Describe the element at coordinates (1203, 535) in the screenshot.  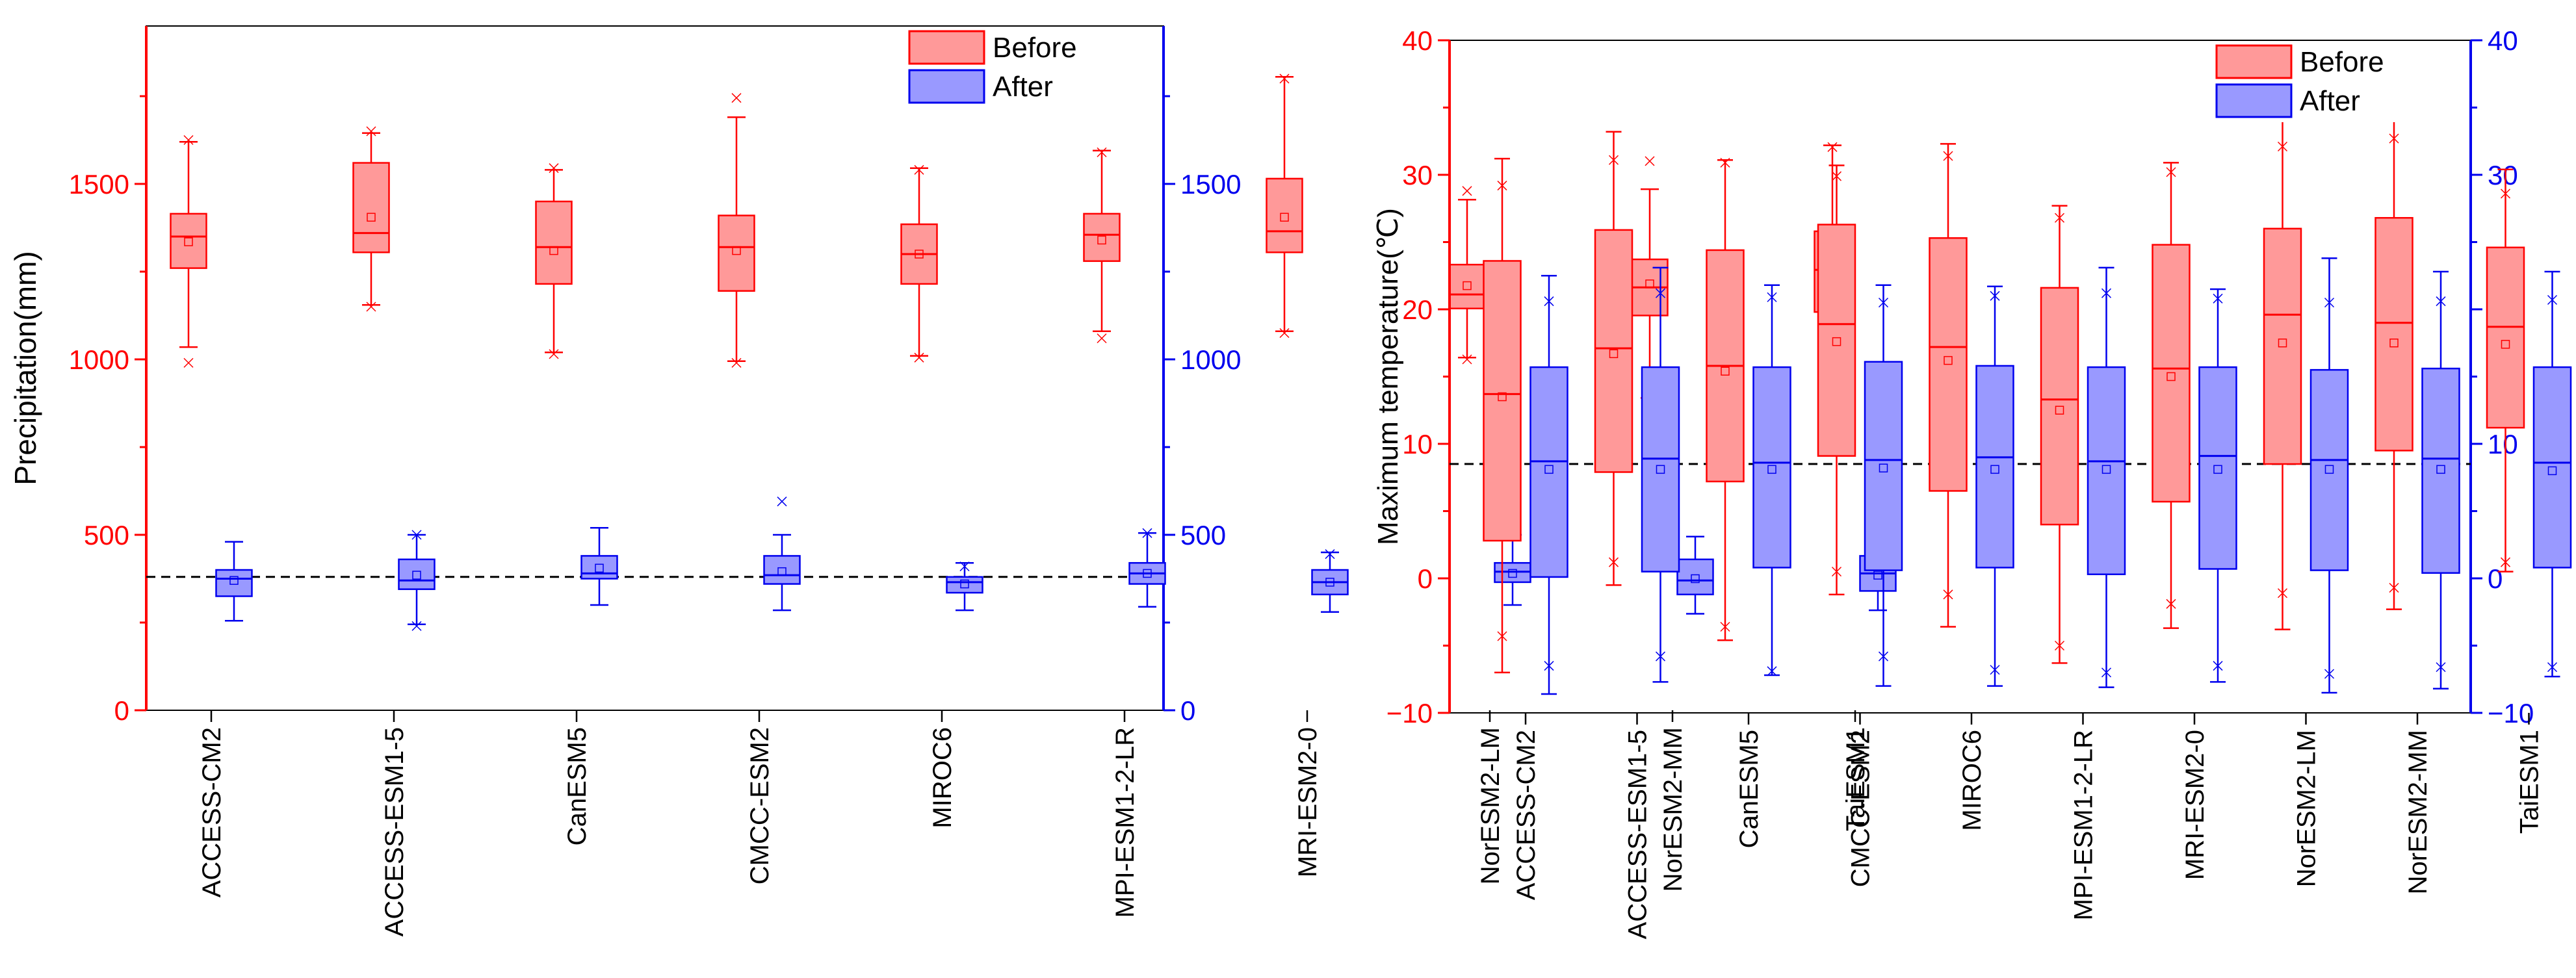
I see `y-tick-label-right: 500` at that location.